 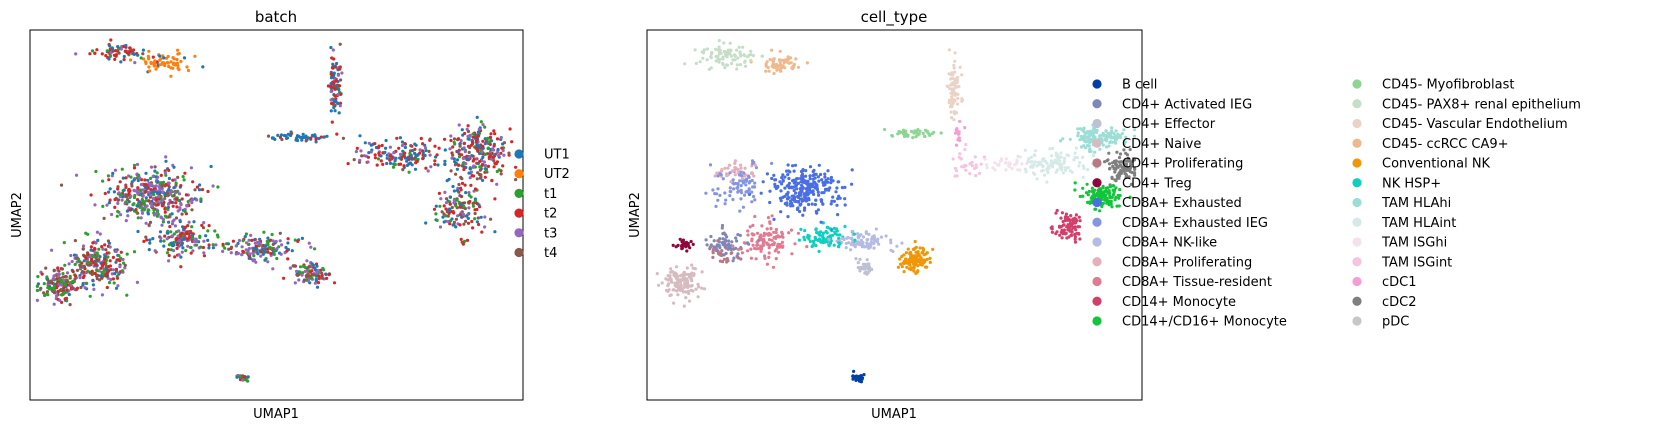 What do you see at coordinates (1124, 85) in the screenshot?
I see `legend-item: B cell` at bounding box center [1124, 85].